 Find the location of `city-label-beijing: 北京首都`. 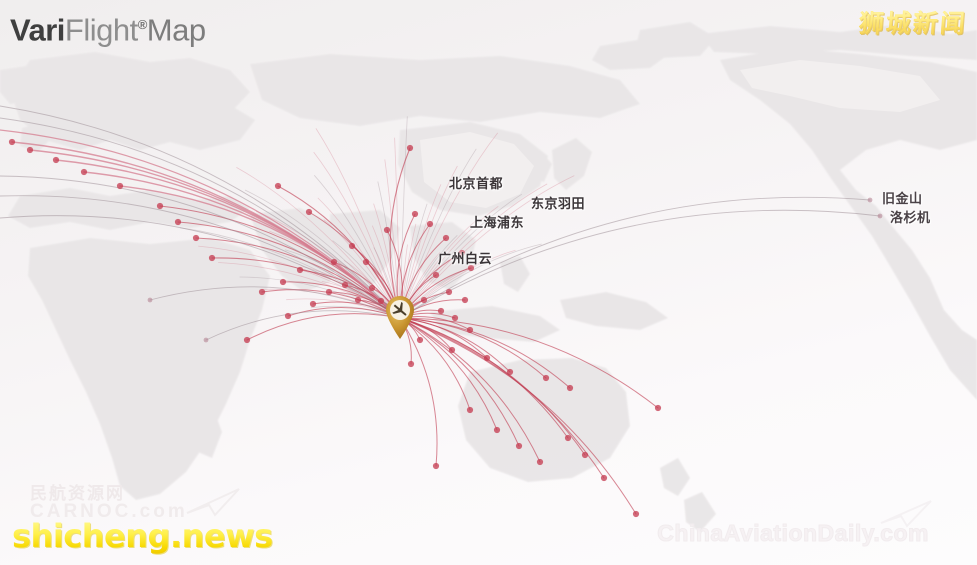

city-label-beijing: 北京首都 is located at coordinates (476, 183).